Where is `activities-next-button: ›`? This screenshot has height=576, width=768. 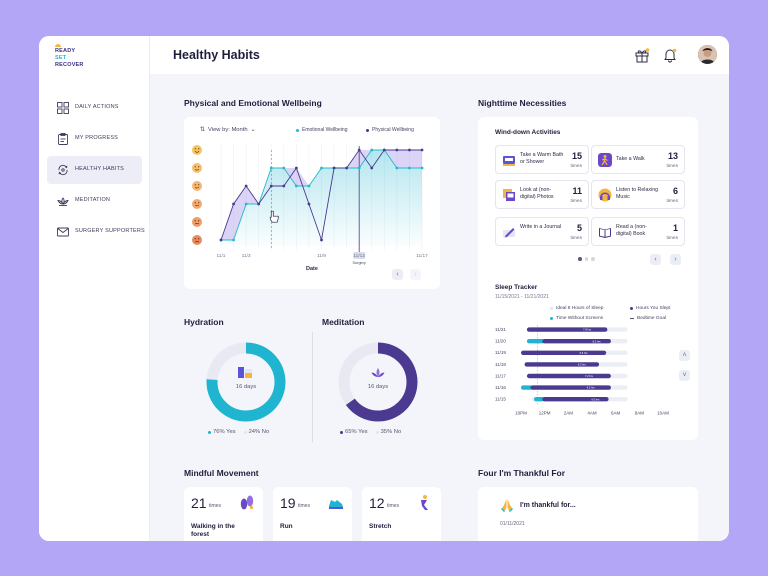
activities-next-button: › is located at coordinates (675, 259).